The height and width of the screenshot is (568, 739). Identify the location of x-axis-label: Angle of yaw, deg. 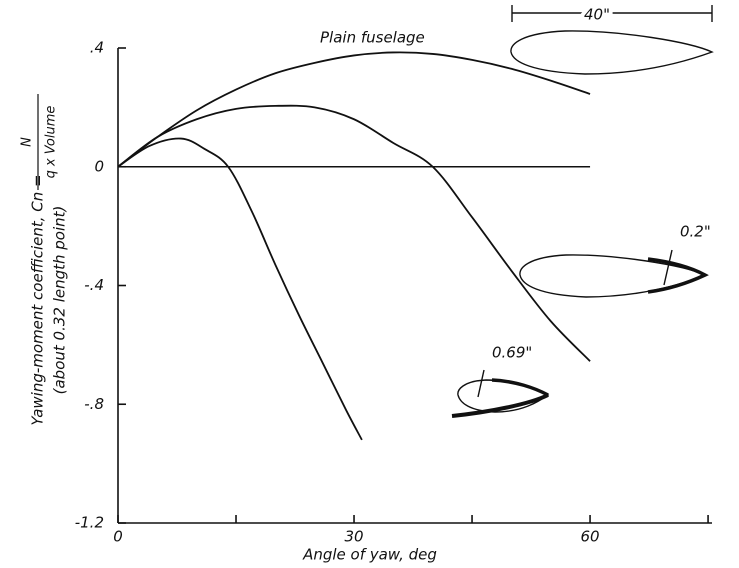
(369, 555).